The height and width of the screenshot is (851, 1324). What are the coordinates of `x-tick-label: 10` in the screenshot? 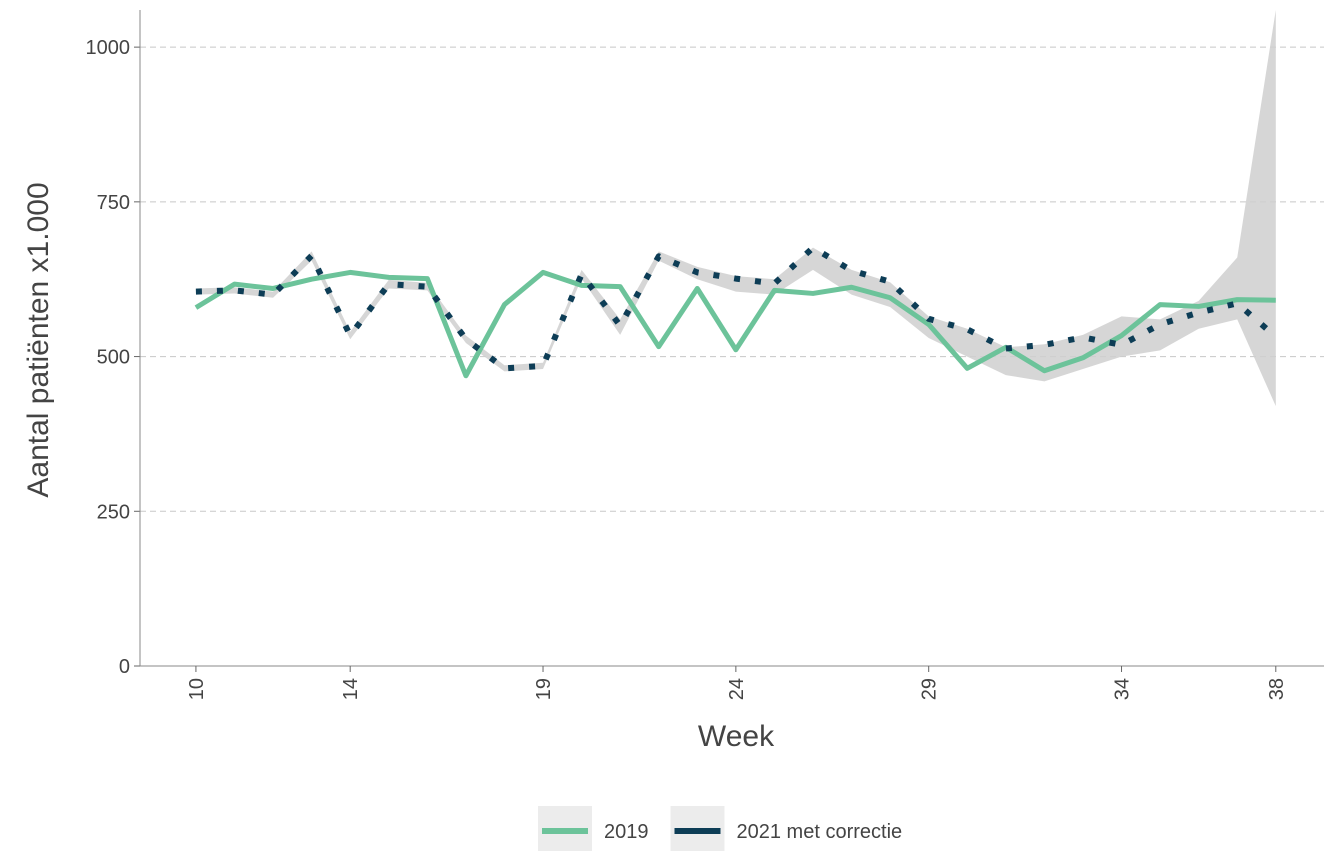 It's located at (197, 689).